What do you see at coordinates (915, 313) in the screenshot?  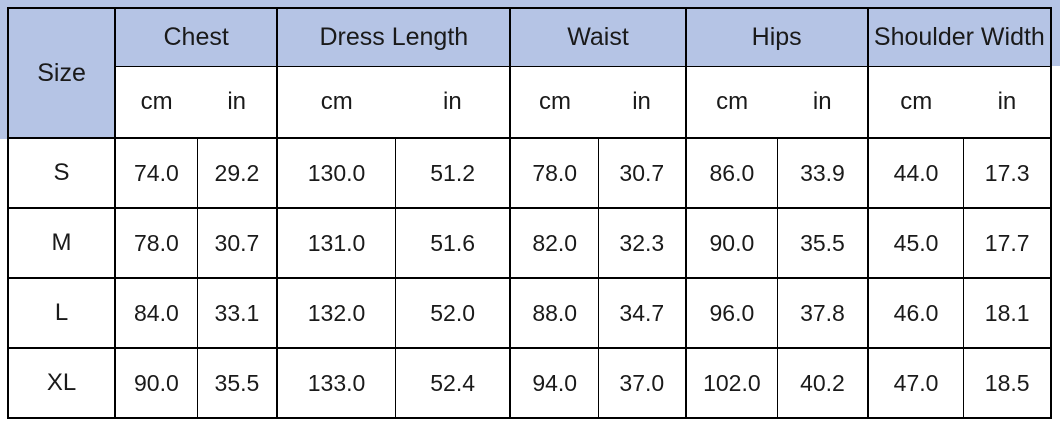 I see `measurement-cell: 46.0` at bounding box center [915, 313].